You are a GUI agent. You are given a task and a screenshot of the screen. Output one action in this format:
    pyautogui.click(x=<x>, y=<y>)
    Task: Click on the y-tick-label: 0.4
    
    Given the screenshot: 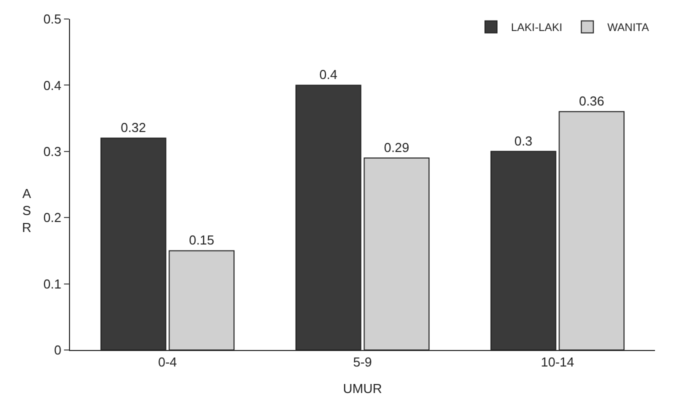 What is the action you would take?
    pyautogui.click(x=52, y=85)
    